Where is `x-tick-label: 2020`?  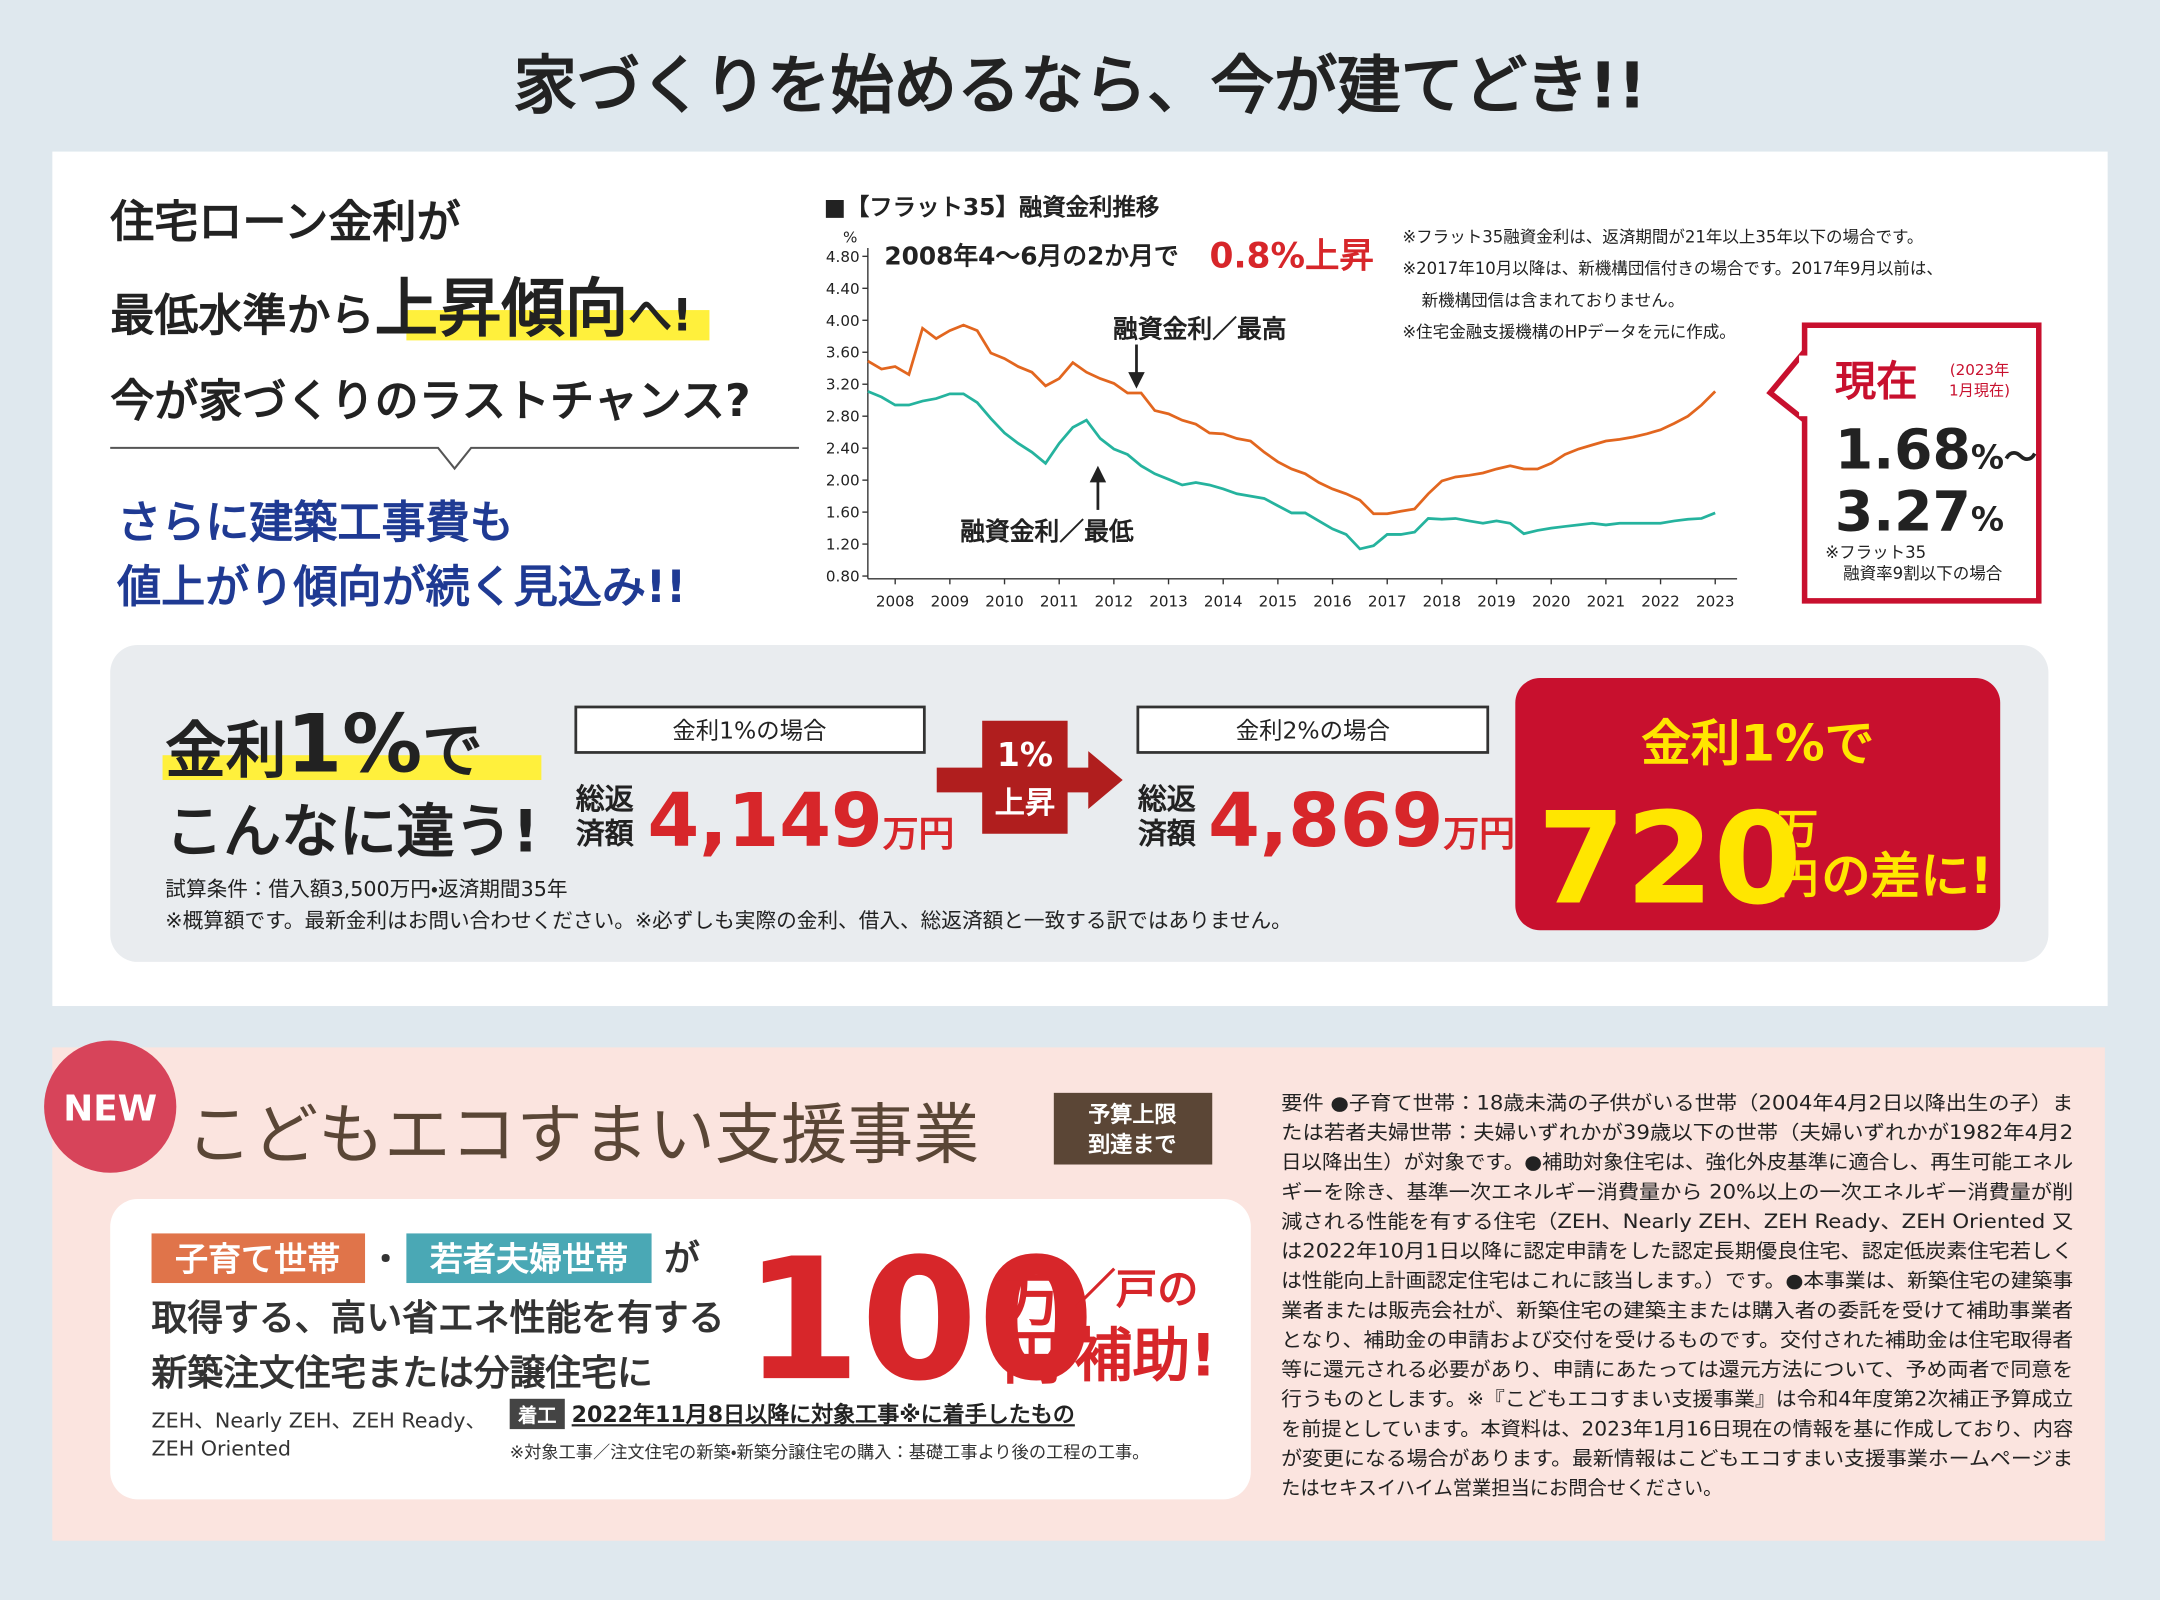
x-tick-label: 2020 is located at coordinates (1551, 601).